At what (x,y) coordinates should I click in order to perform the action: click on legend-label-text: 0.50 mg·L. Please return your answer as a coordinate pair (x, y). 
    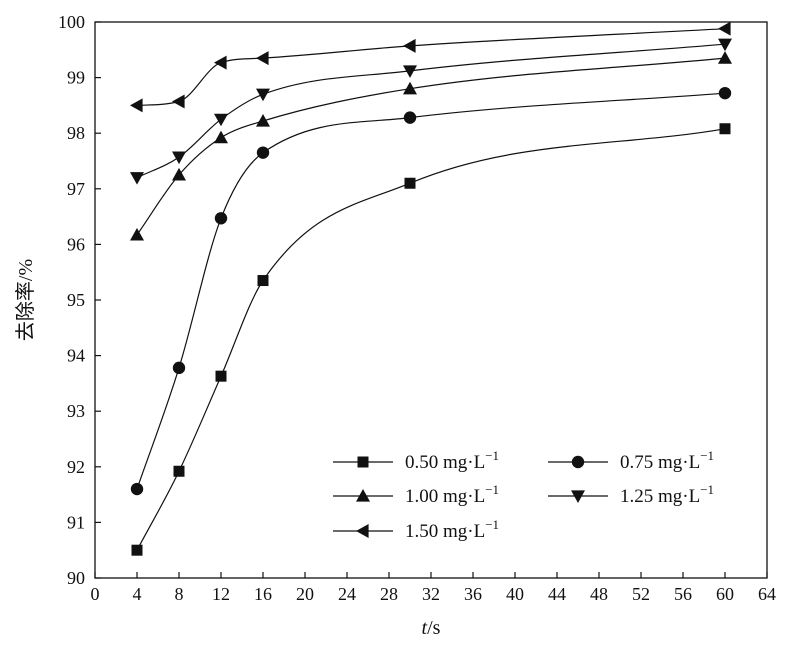
    Looking at the image, I should click on (445, 462).